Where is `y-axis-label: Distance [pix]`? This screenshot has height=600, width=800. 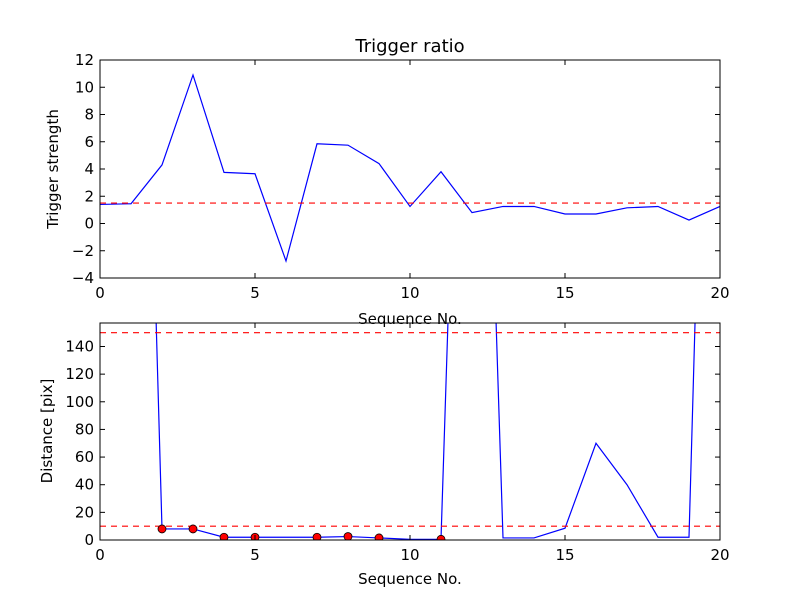 y-axis-label: Distance [pix] is located at coordinates (47, 431).